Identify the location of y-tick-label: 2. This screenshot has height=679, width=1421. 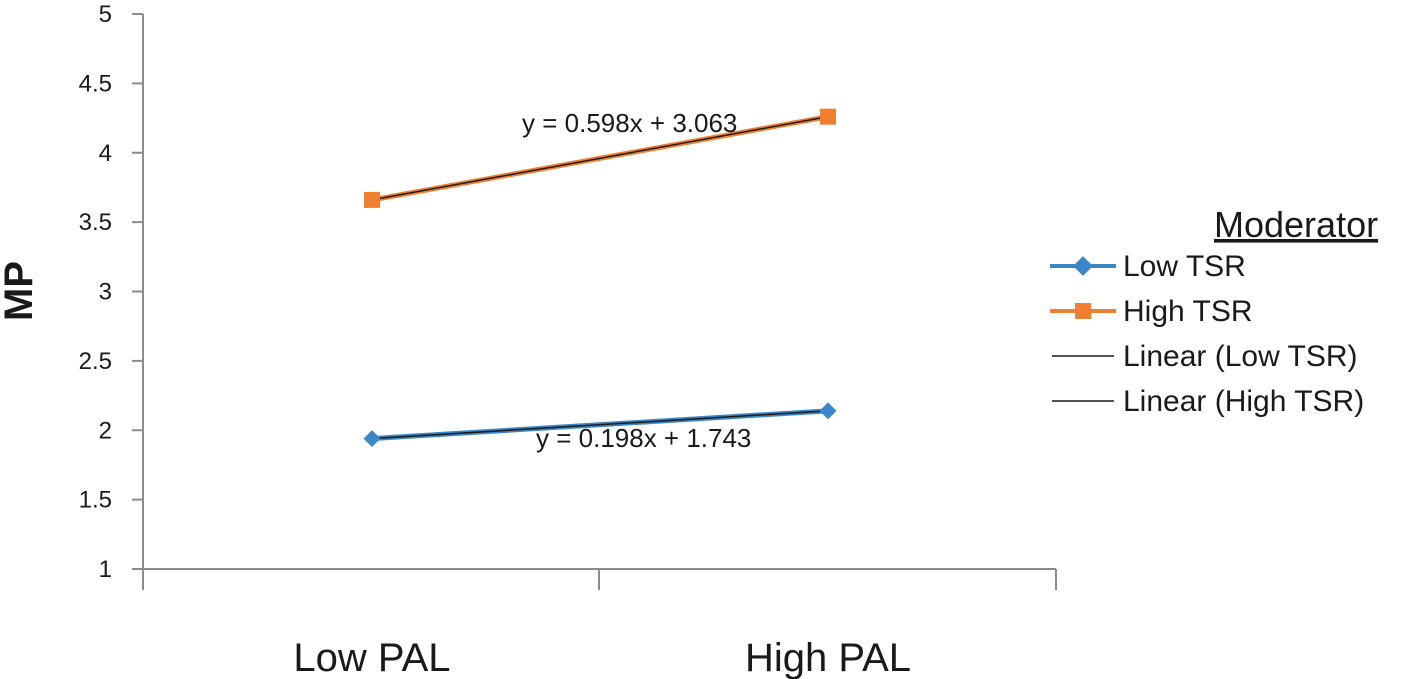
(105, 430).